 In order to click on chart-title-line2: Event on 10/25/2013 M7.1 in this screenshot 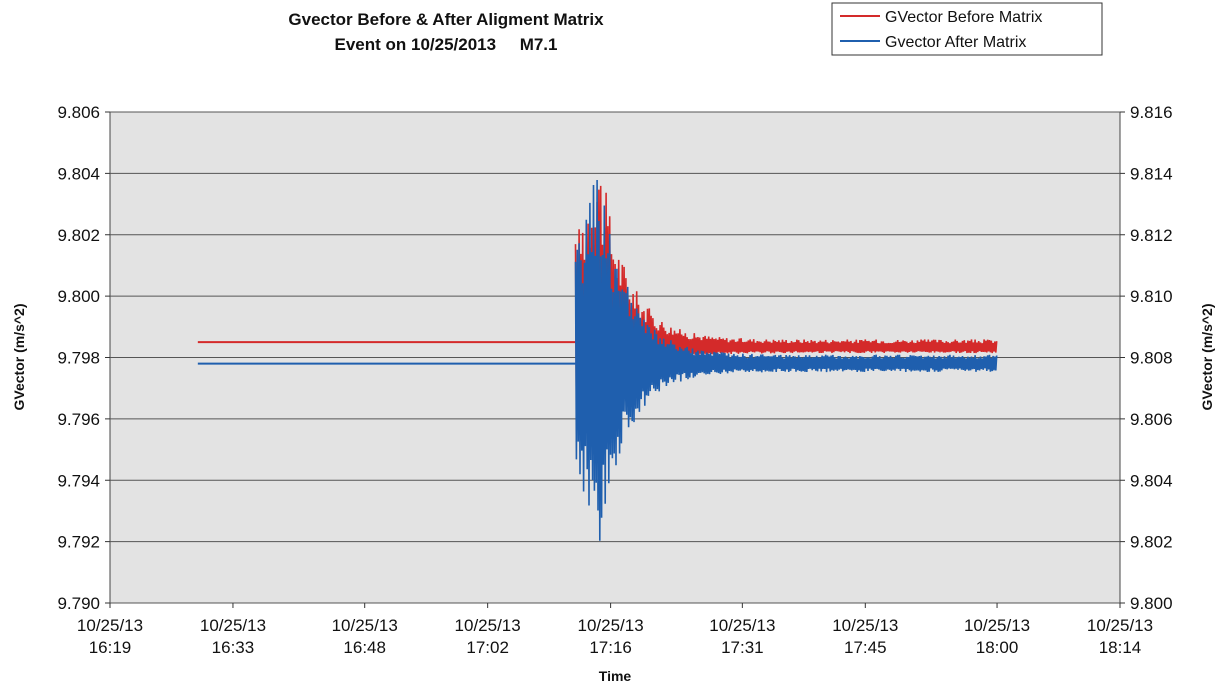, I will do `click(445, 44)`.